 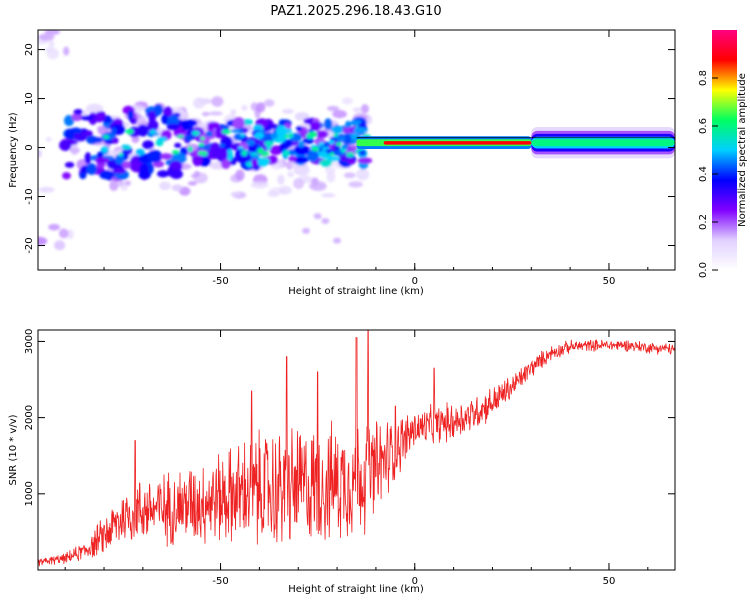 I want to click on y-tick-label: 10, so click(x=29, y=98).